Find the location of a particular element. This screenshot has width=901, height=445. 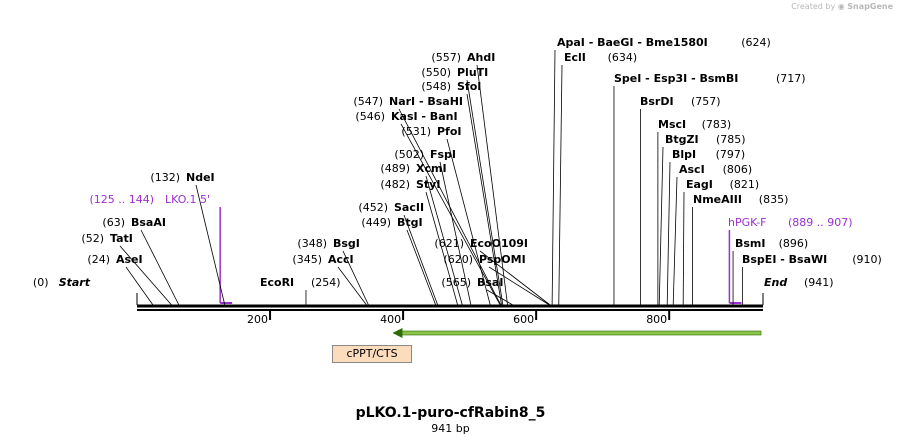

site-fspi-label: FspI is located at coordinates (443, 154).